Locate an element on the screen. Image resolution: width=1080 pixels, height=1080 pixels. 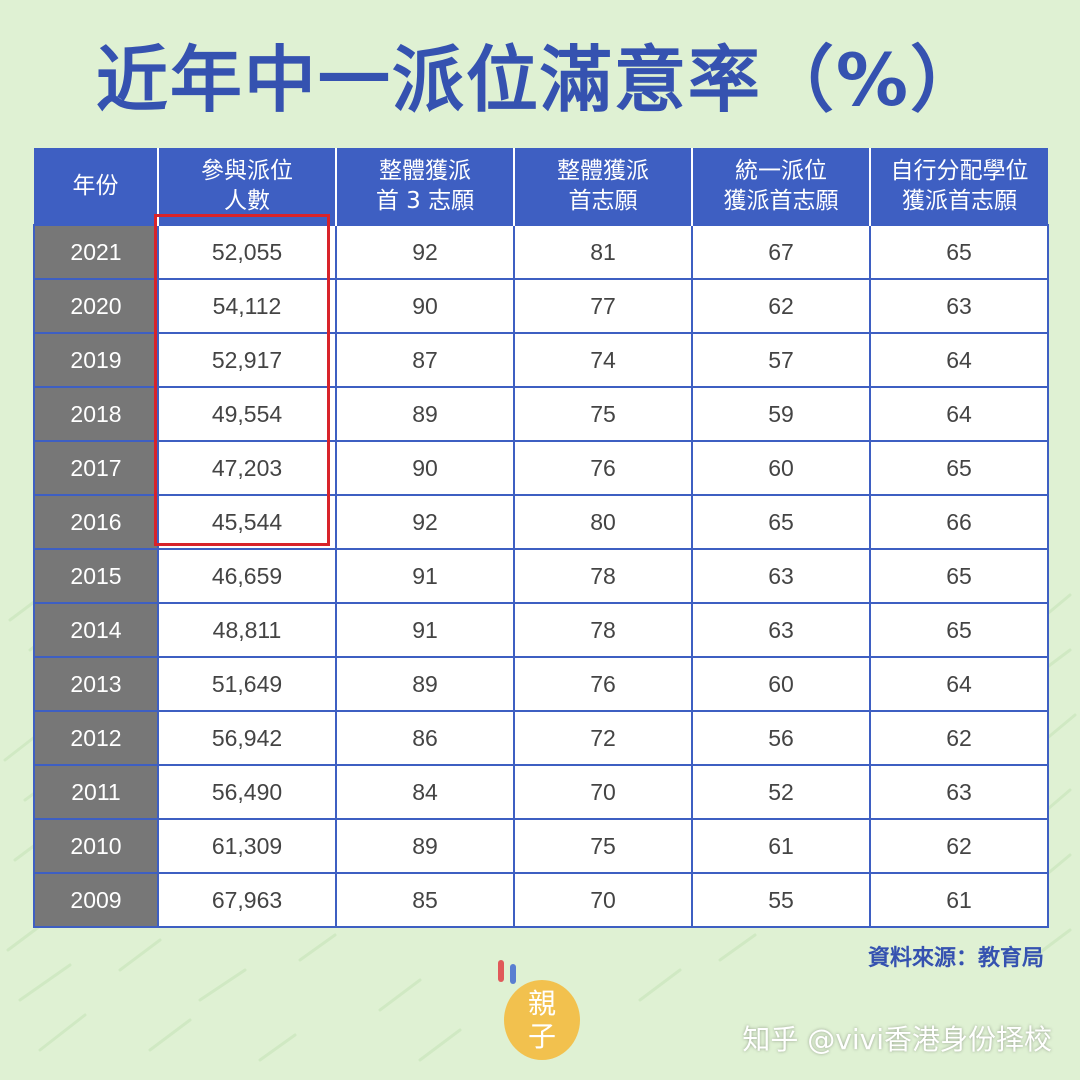
value-cell: 87 is located at coordinates (425, 360).